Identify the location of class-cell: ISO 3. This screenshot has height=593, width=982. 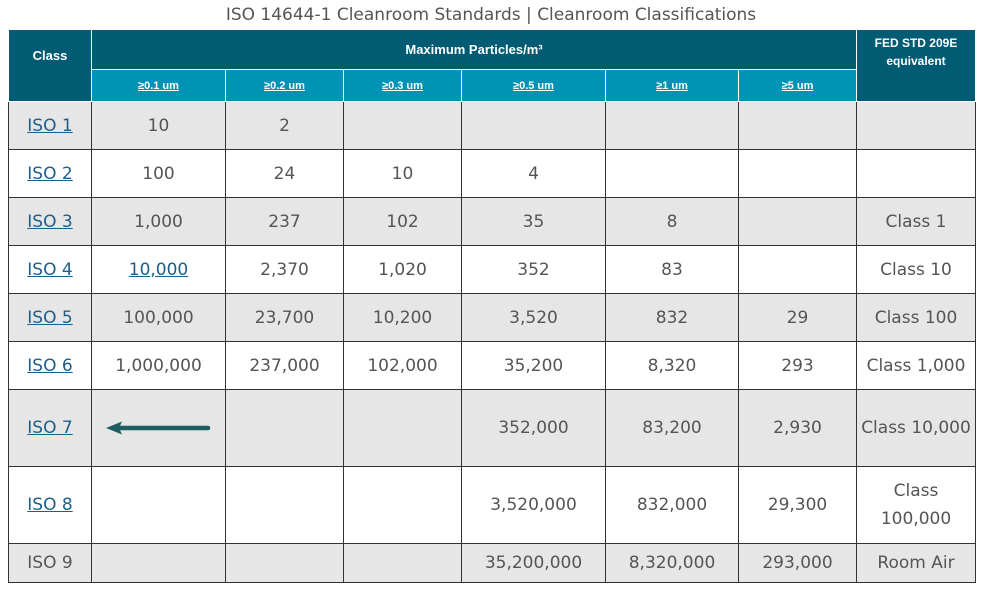
(50, 221).